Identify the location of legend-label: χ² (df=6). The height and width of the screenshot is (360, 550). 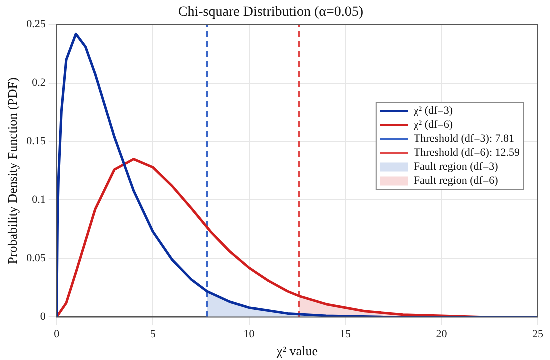
(433, 125).